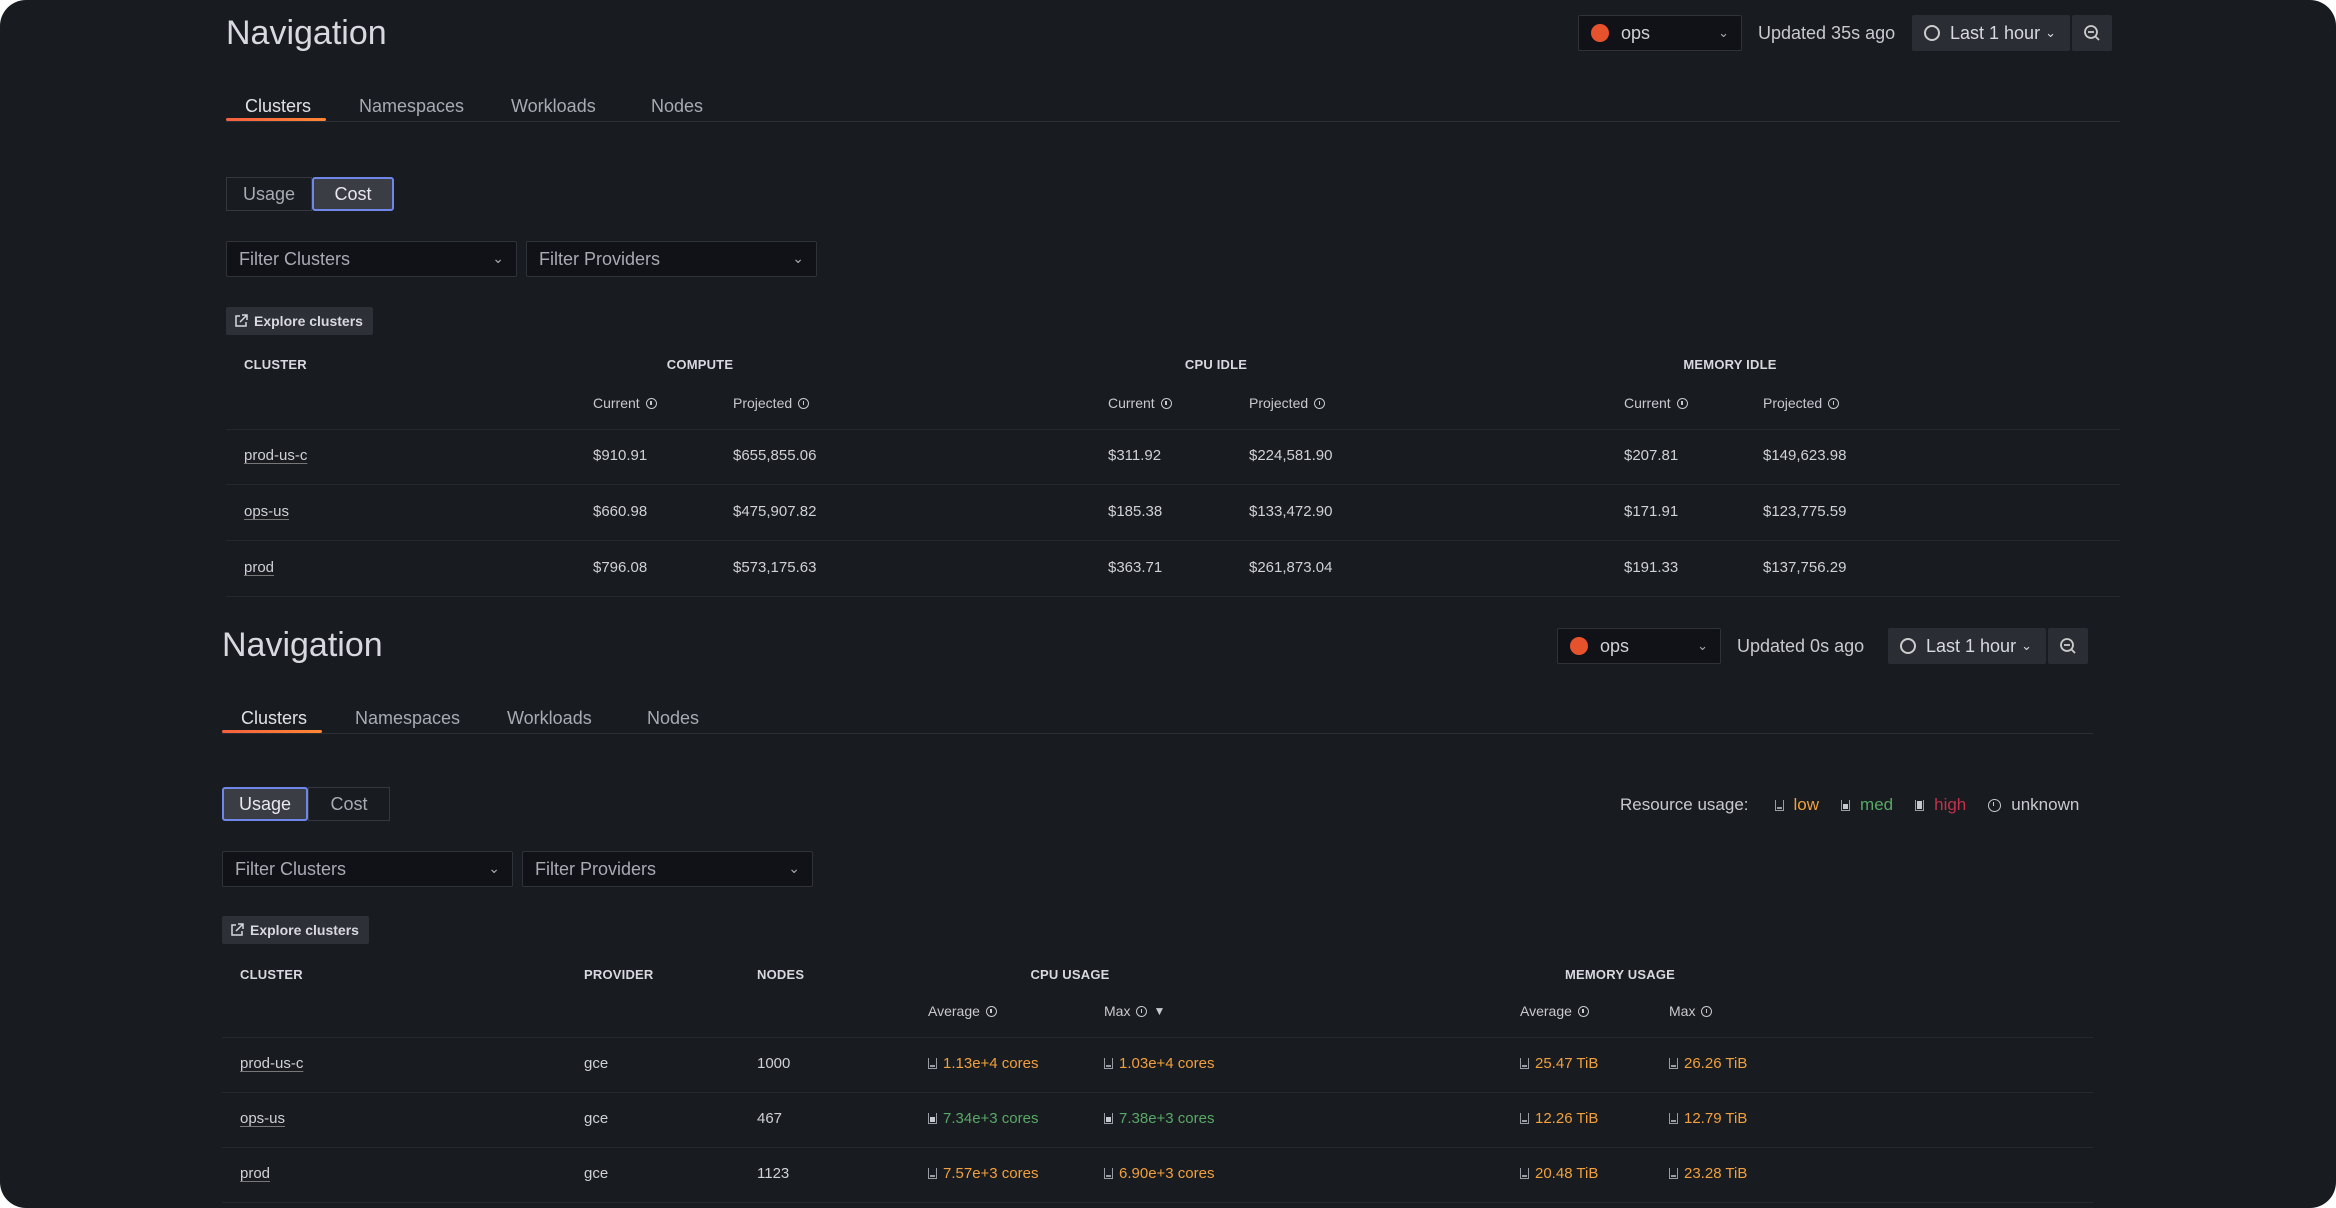  What do you see at coordinates (1216, 364) in the screenshot?
I see `column-header-cpu-idle: CPU IDLE` at bounding box center [1216, 364].